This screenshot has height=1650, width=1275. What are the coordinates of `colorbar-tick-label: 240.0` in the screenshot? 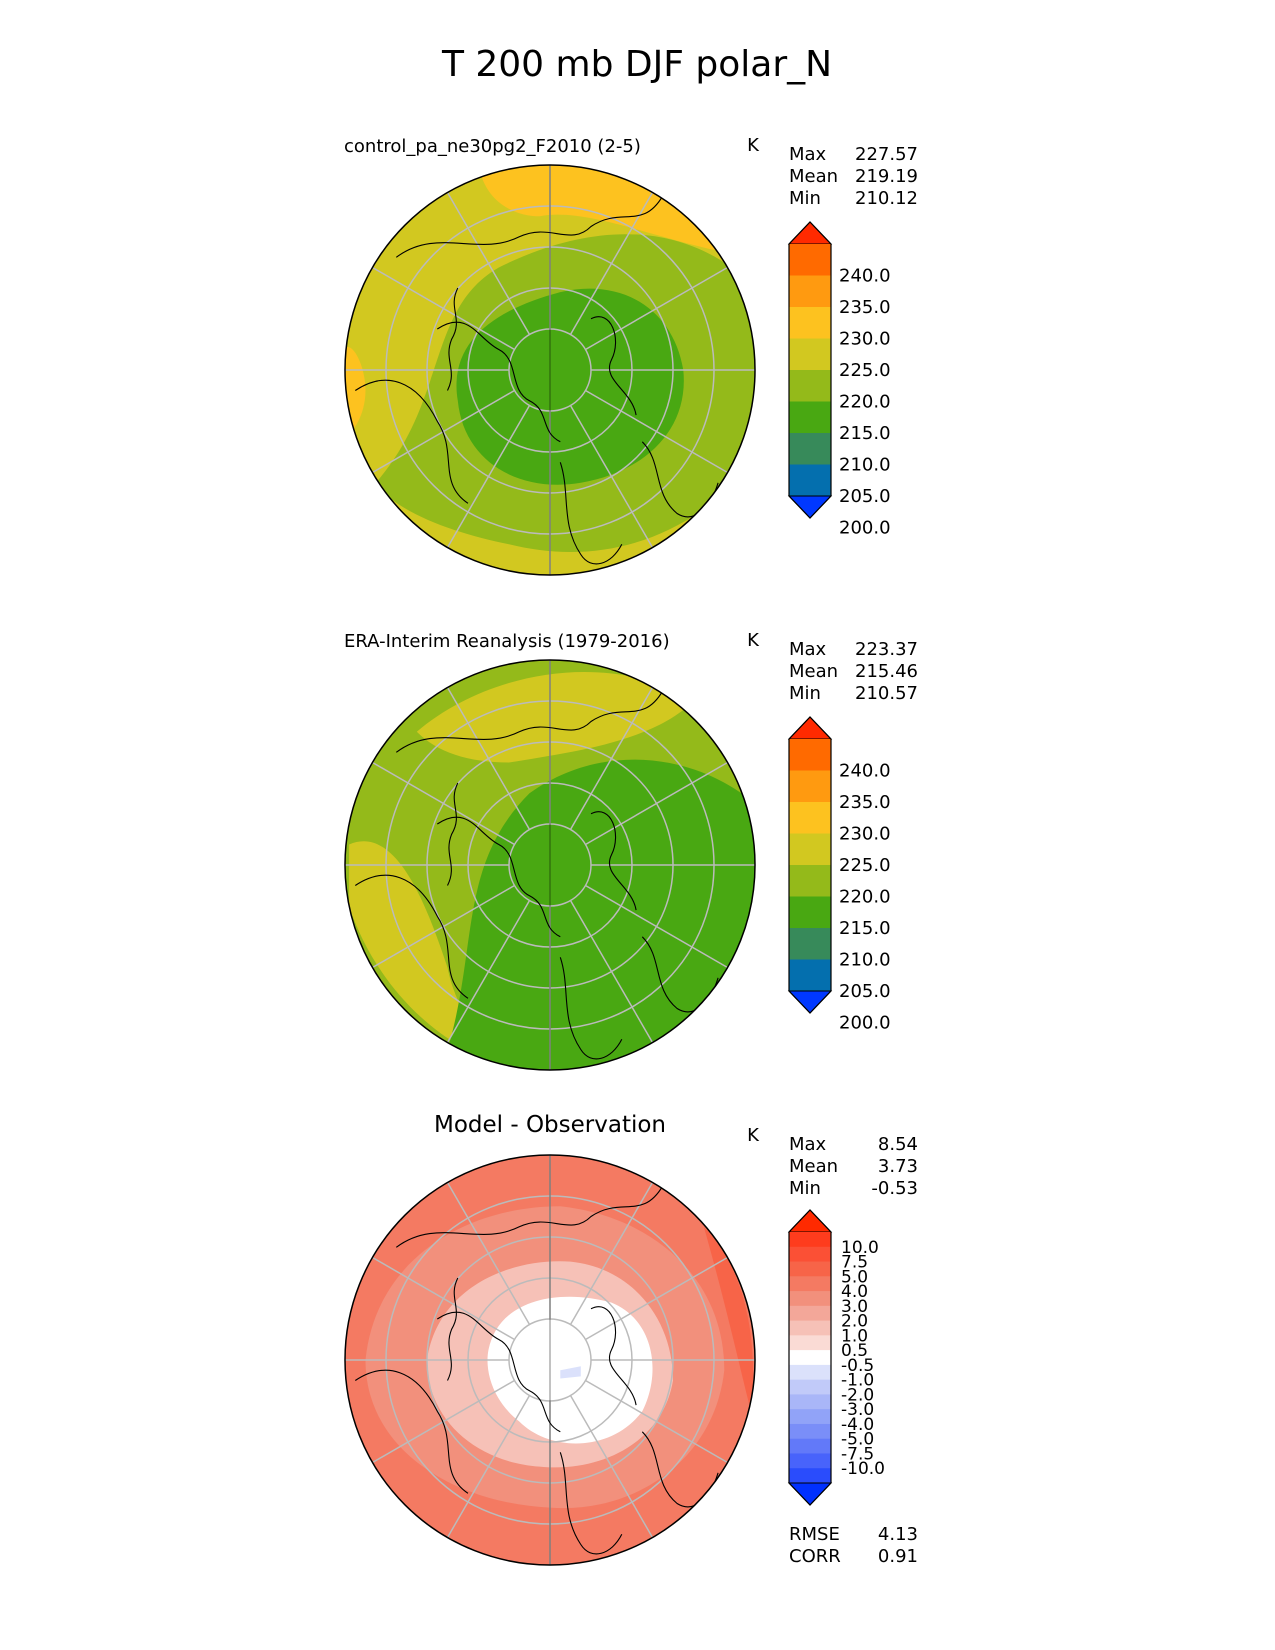 It's located at (865, 276).